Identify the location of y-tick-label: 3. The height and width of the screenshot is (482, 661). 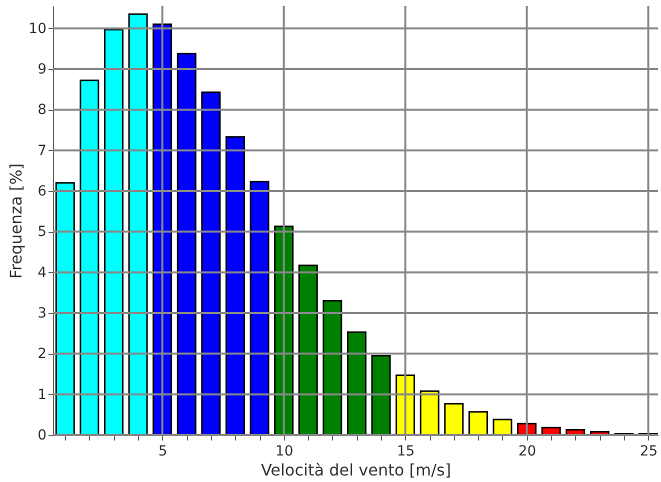
(42, 314).